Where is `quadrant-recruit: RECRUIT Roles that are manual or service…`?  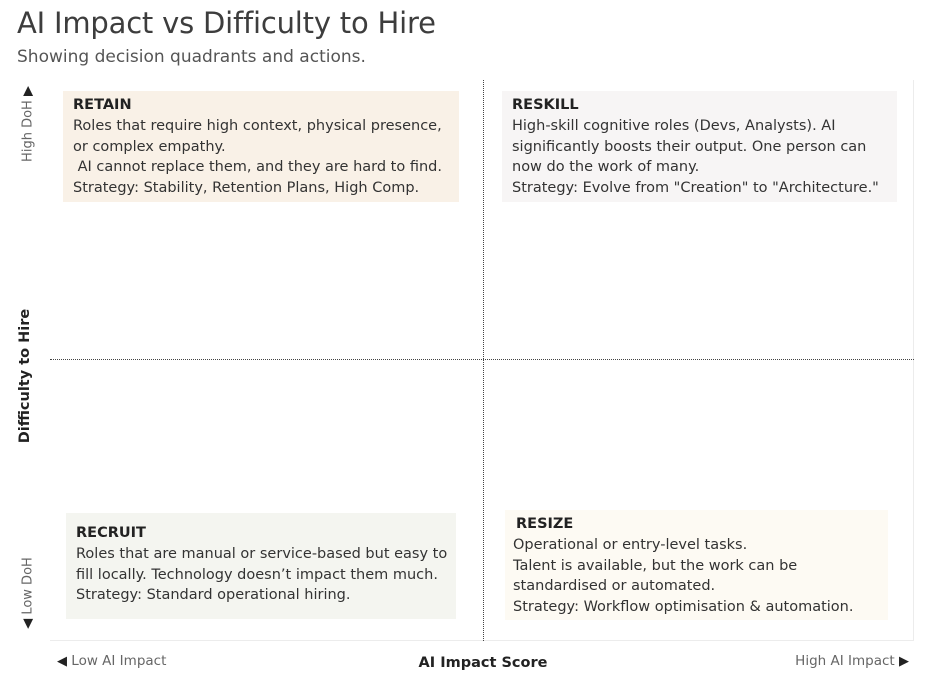
quadrant-recruit: RECRUIT Roles that are manual or service… is located at coordinates (261, 566).